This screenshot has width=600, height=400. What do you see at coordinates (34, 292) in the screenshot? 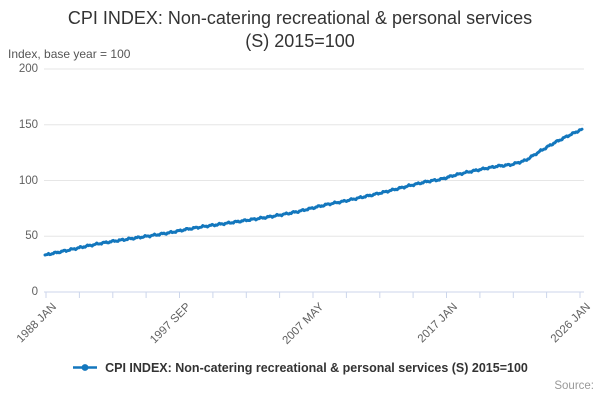
I see `y-axis-tick-label: 0` at bounding box center [34, 292].